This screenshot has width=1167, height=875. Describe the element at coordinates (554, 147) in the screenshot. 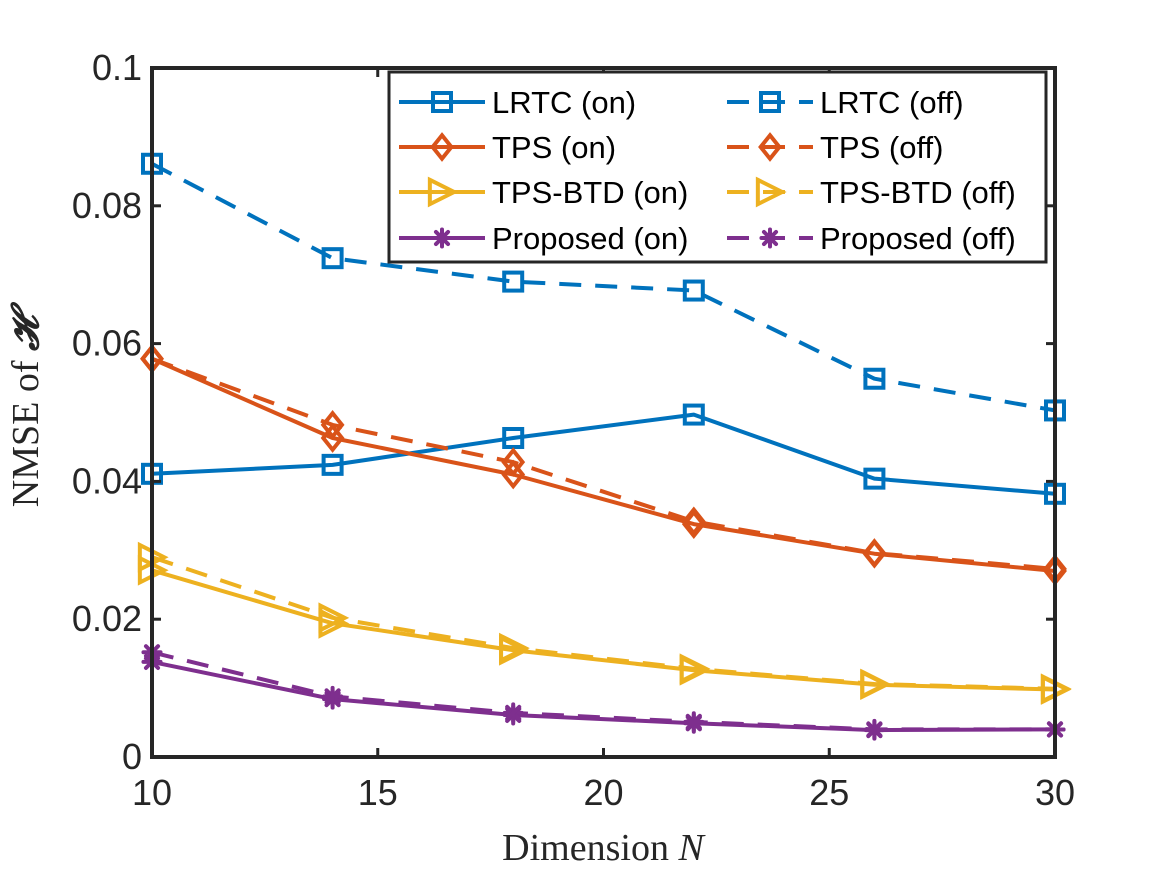

I see `legend-label: TPS (on)` at that location.